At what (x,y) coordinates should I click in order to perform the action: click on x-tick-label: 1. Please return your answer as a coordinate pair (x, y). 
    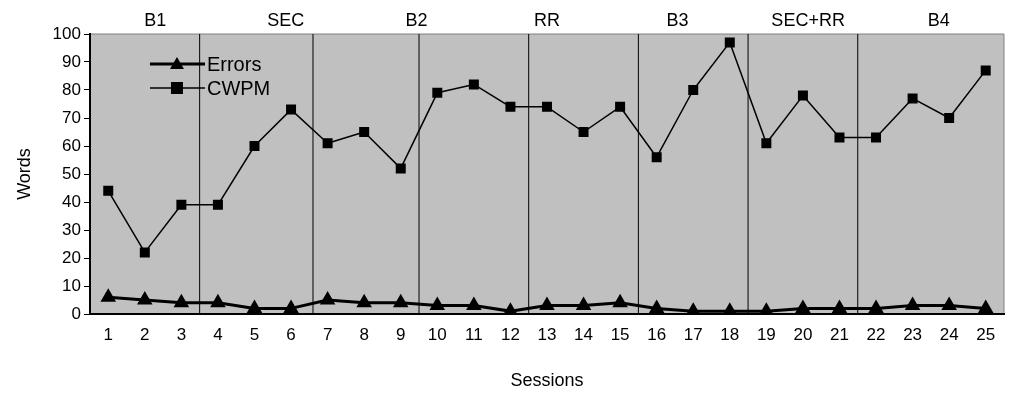
    Looking at the image, I should click on (108, 334).